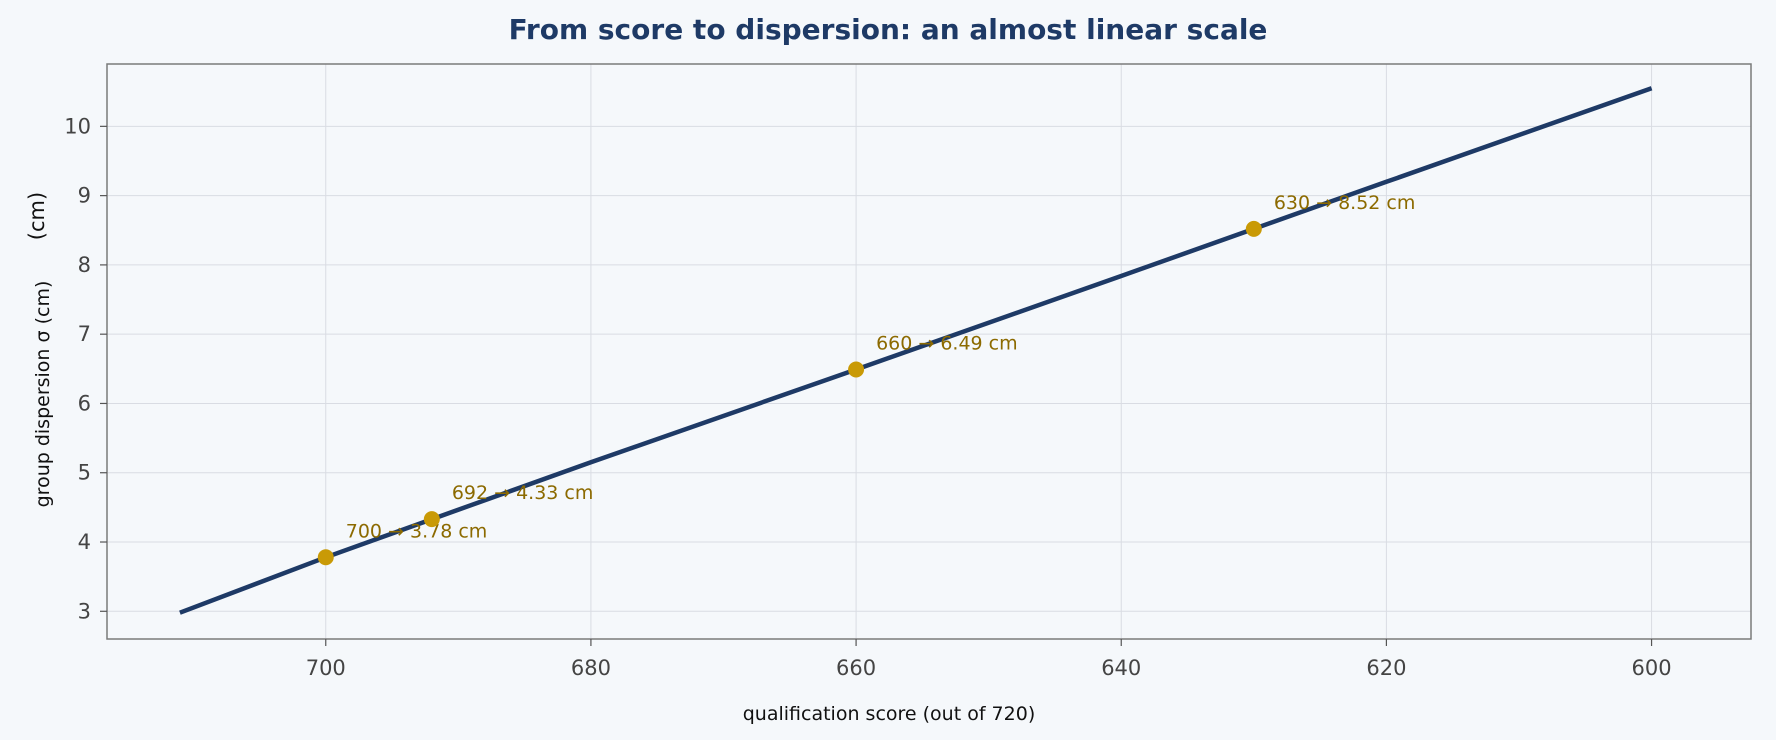 The image size is (1776, 740). Describe the element at coordinates (523, 493) in the screenshot. I see `highlight-label: 692 → 4.33 cm` at that location.